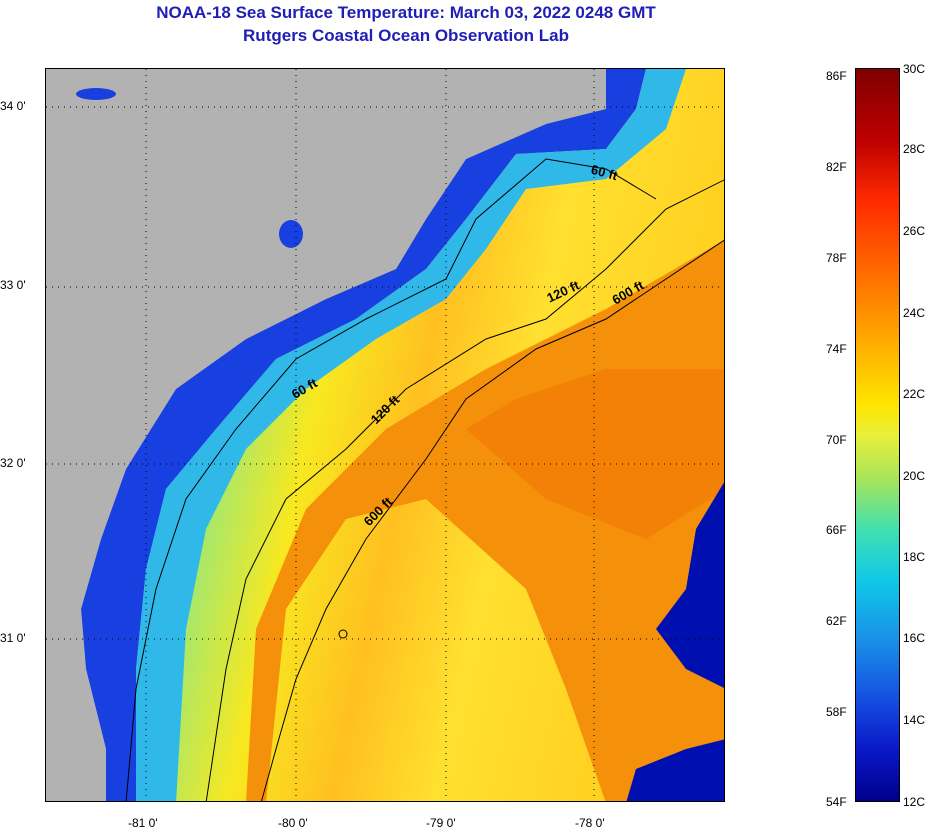 This screenshot has width=936, height=832. Describe the element at coordinates (836, 802) in the screenshot. I see `cb-f-54: 54F` at that location.